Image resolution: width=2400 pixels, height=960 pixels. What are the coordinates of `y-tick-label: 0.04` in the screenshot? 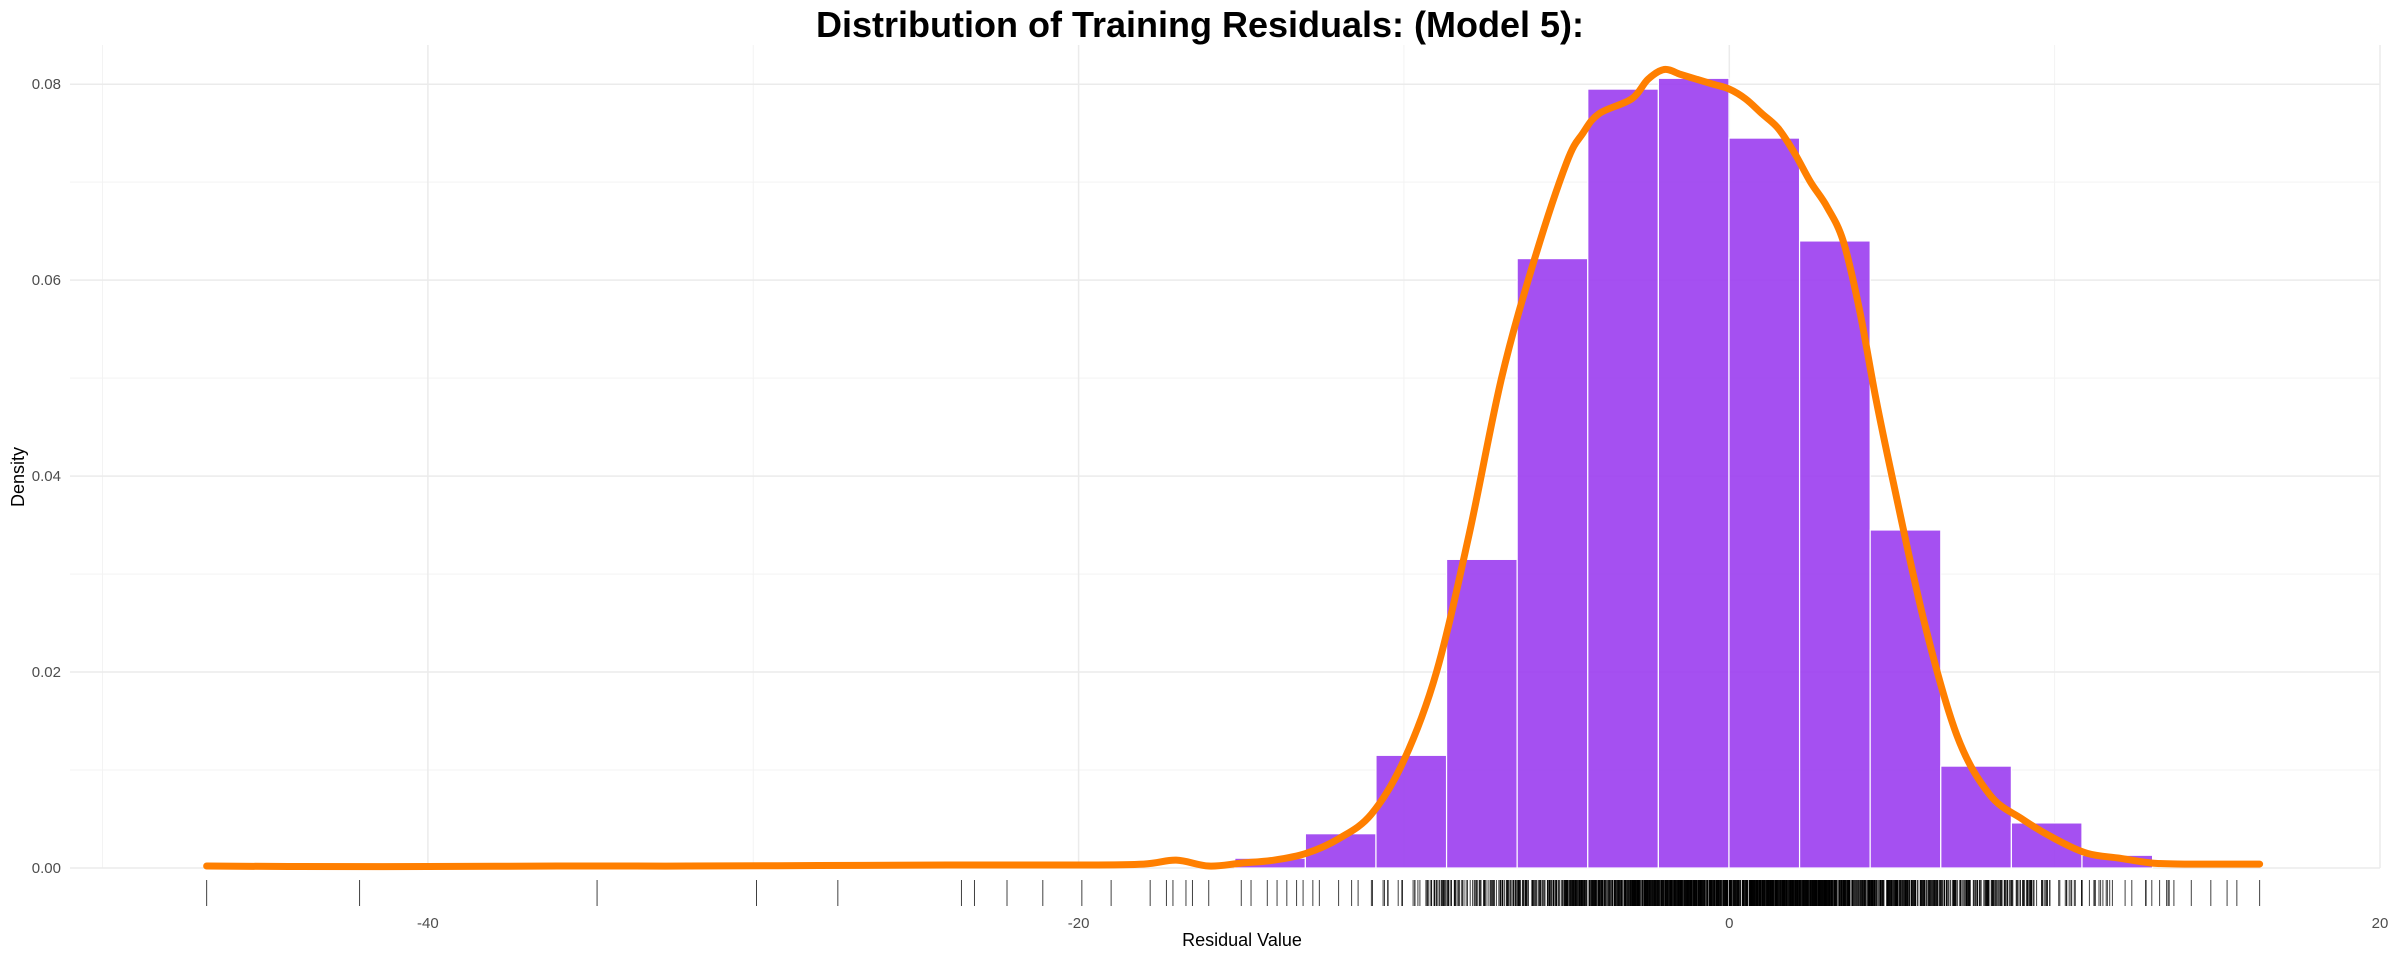 It's located at (46, 476).